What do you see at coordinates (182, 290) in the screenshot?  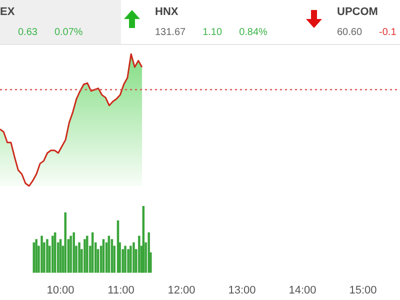 I see `x-tick-label: 12:00` at bounding box center [182, 290].